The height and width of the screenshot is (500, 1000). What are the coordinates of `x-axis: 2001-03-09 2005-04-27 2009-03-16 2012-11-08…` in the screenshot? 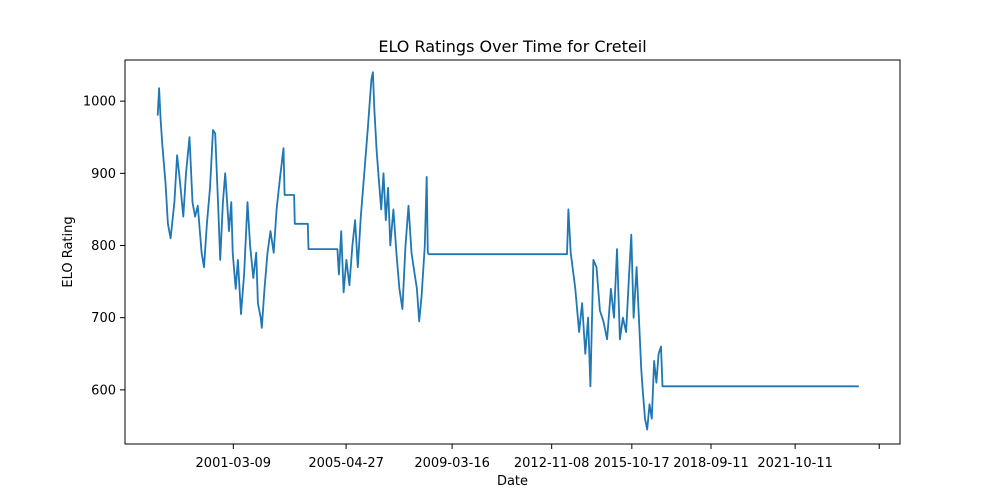 It's located at (538, 457).